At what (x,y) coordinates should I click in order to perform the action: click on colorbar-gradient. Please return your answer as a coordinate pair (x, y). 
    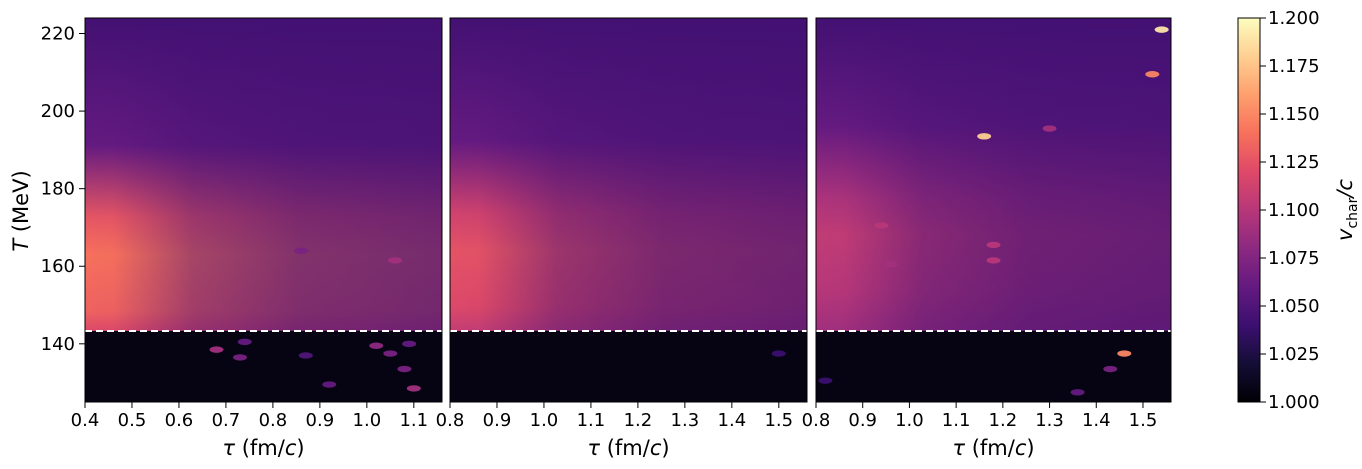
    Looking at the image, I should click on (1249, 210).